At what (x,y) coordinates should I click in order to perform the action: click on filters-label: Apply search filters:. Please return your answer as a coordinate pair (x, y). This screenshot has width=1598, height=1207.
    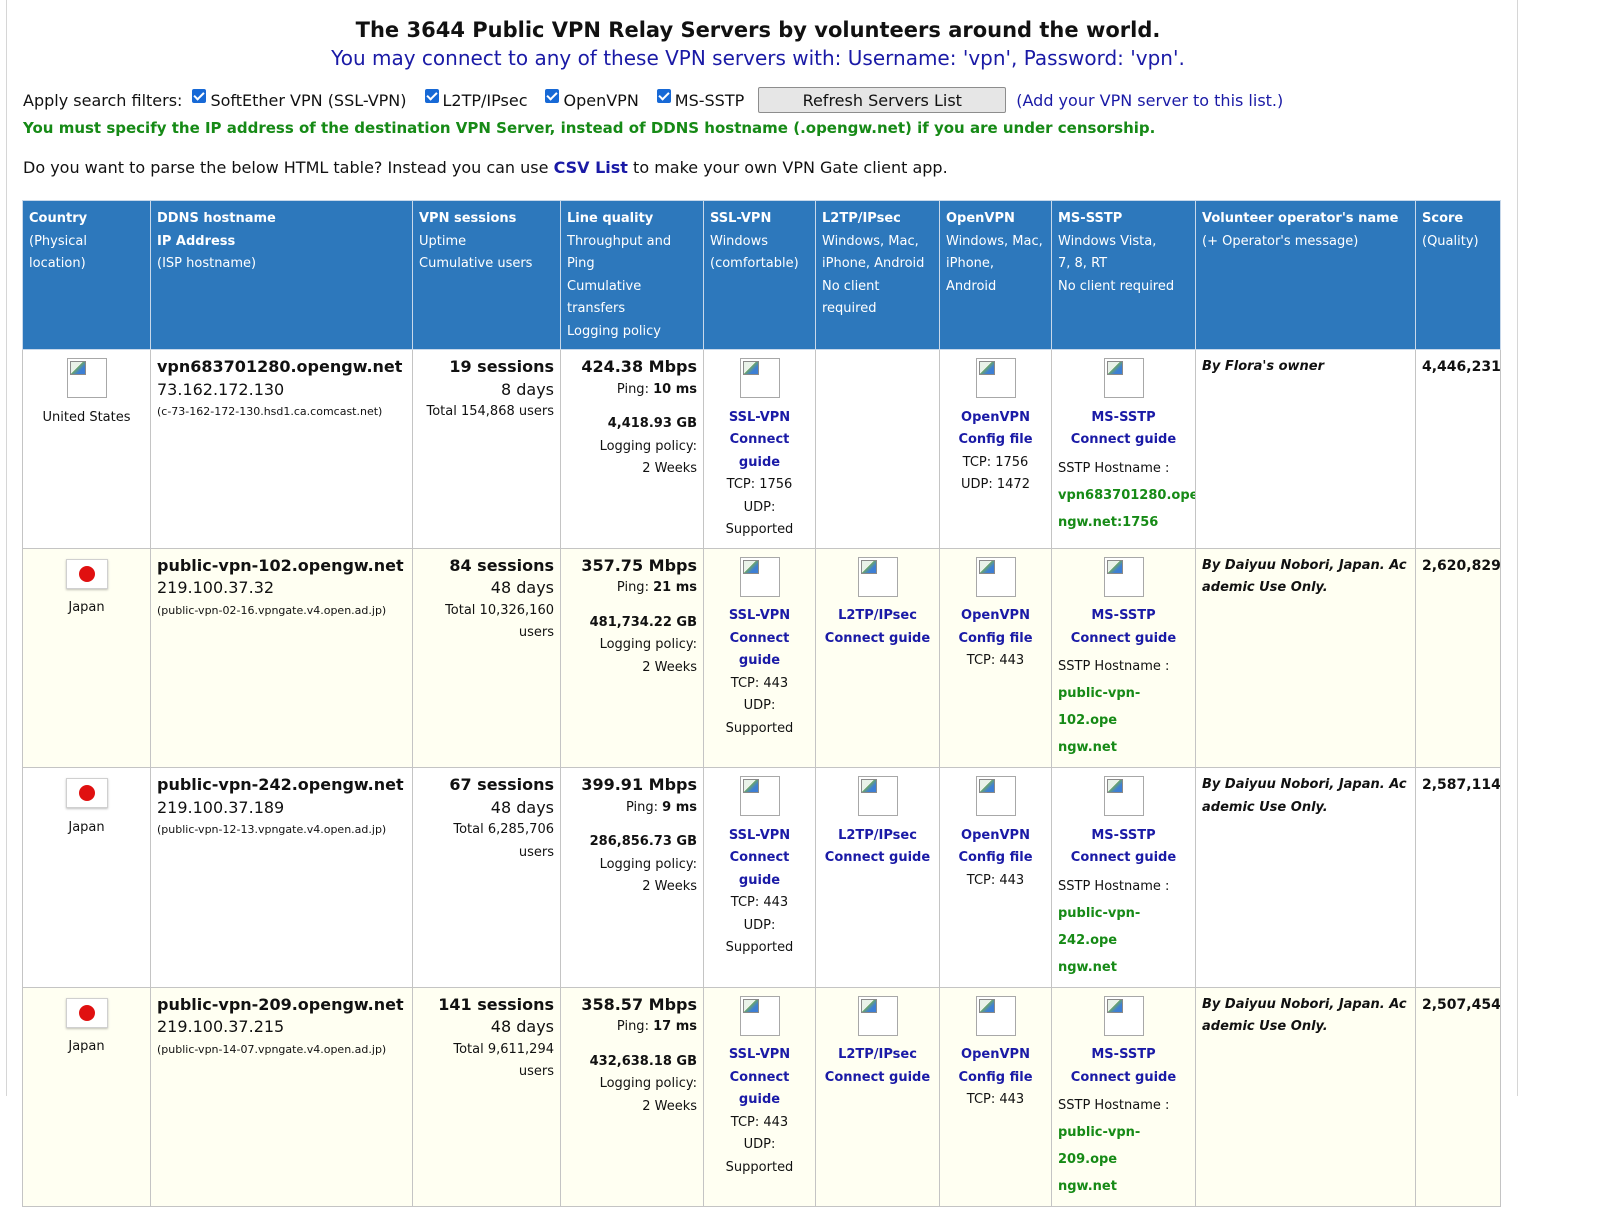
    Looking at the image, I should click on (103, 100).